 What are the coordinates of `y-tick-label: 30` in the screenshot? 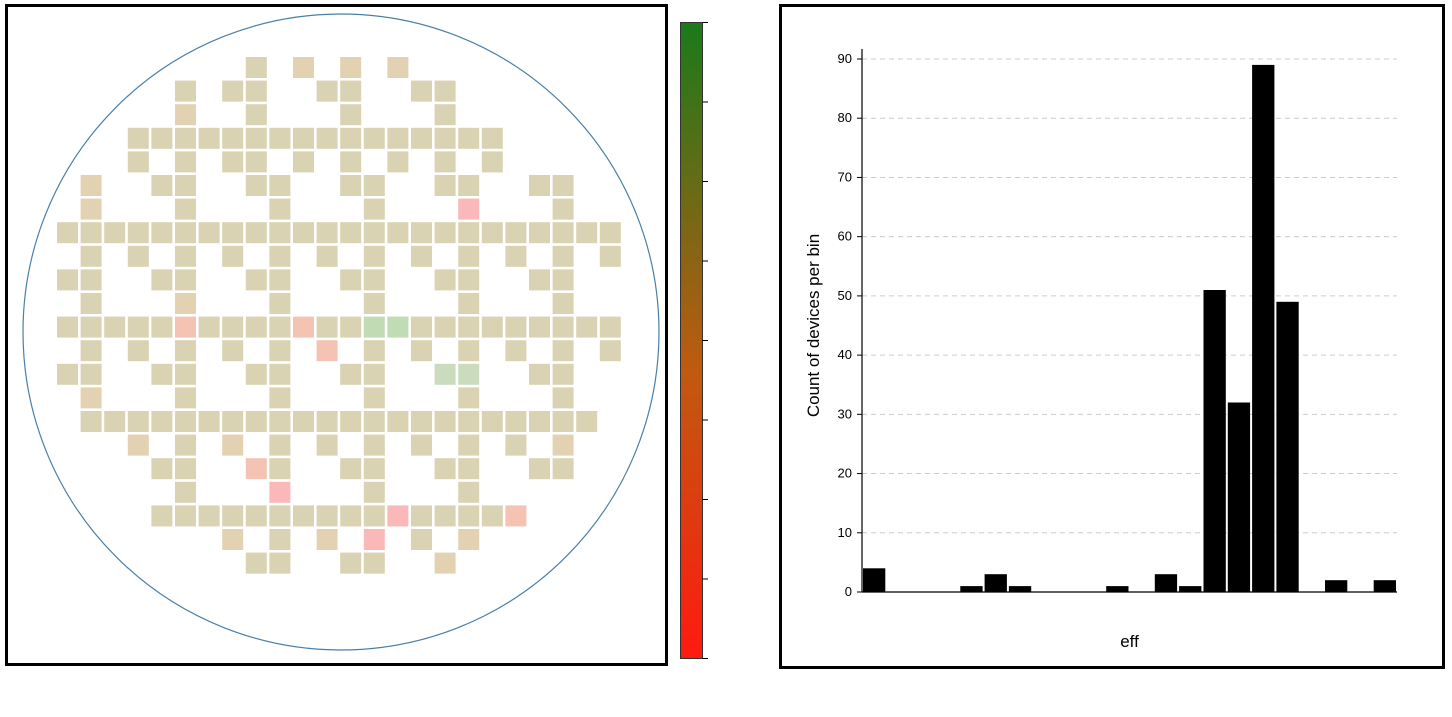 It's located at (845, 413).